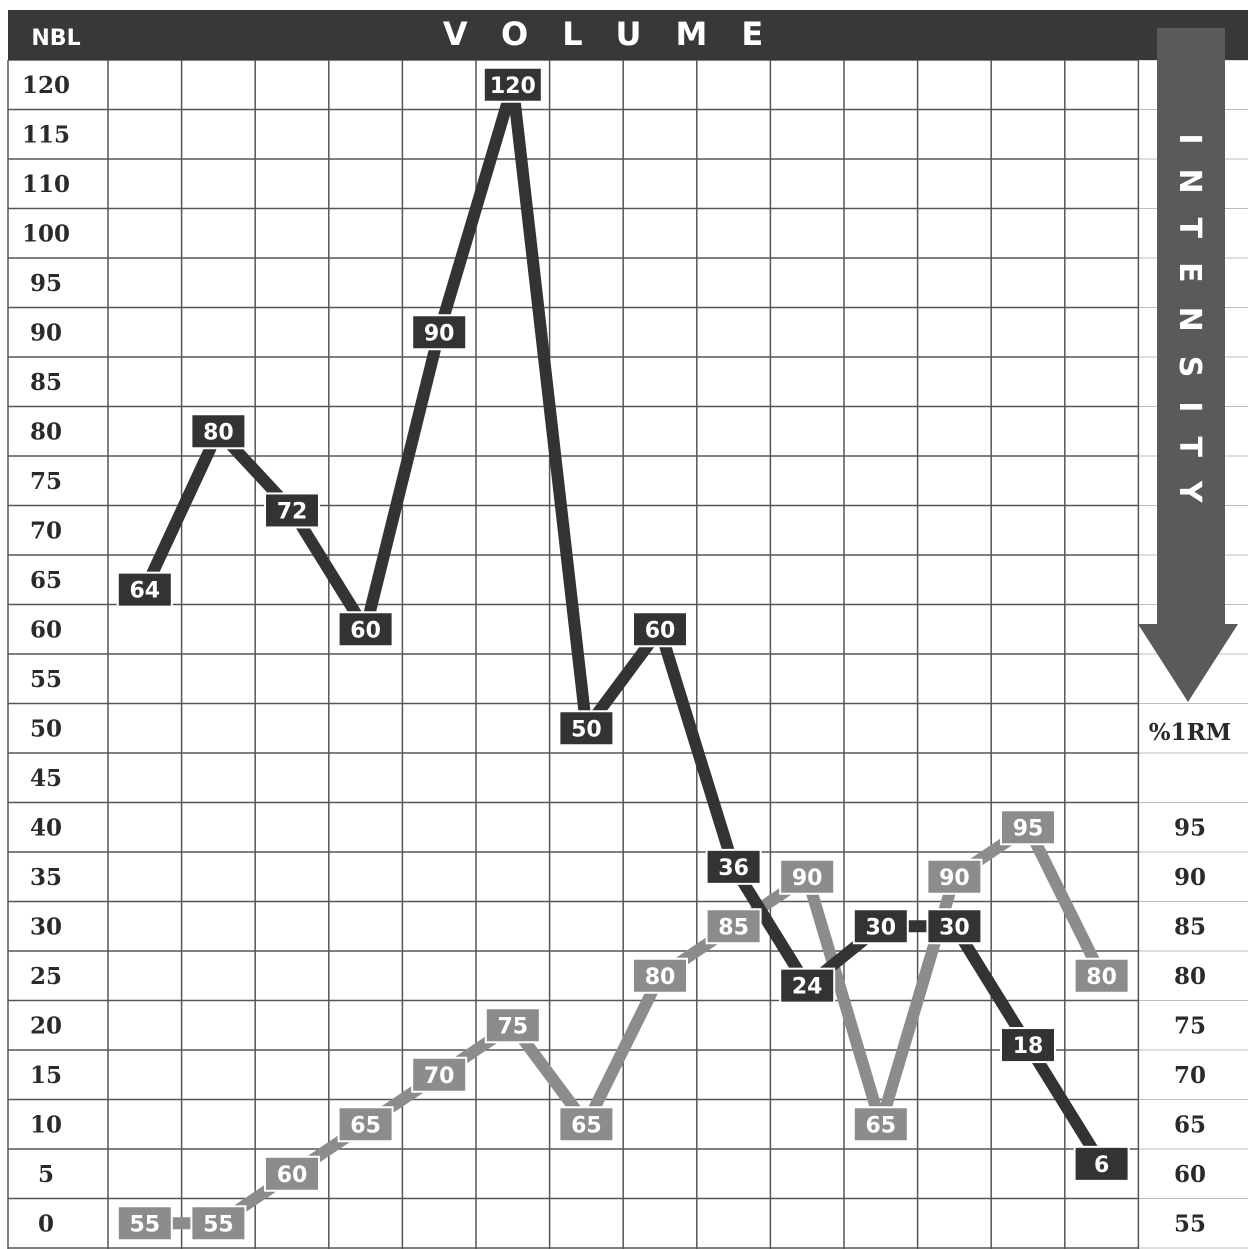 The width and height of the screenshot is (1248, 1249). I want to click on data-point-nbl: 36, so click(733, 866).